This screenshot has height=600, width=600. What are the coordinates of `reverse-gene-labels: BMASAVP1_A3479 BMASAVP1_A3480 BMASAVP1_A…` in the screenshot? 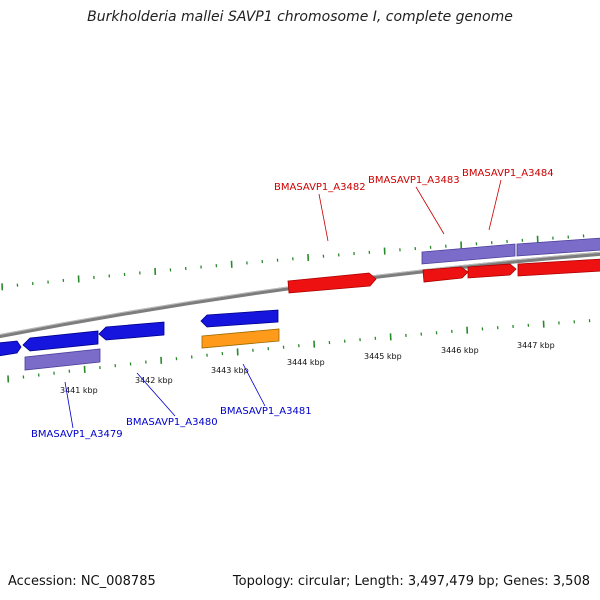 It's located at (171, 401).